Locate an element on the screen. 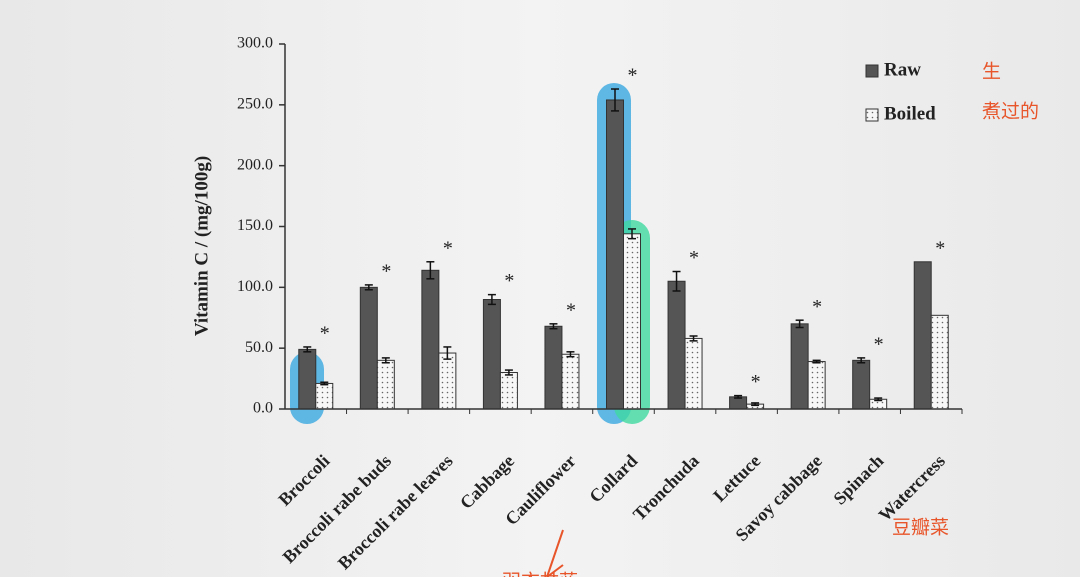 This screenshot has width=1080, height=577. annotation: 羽衣甘蓝 is located at coordinates (540, 574).